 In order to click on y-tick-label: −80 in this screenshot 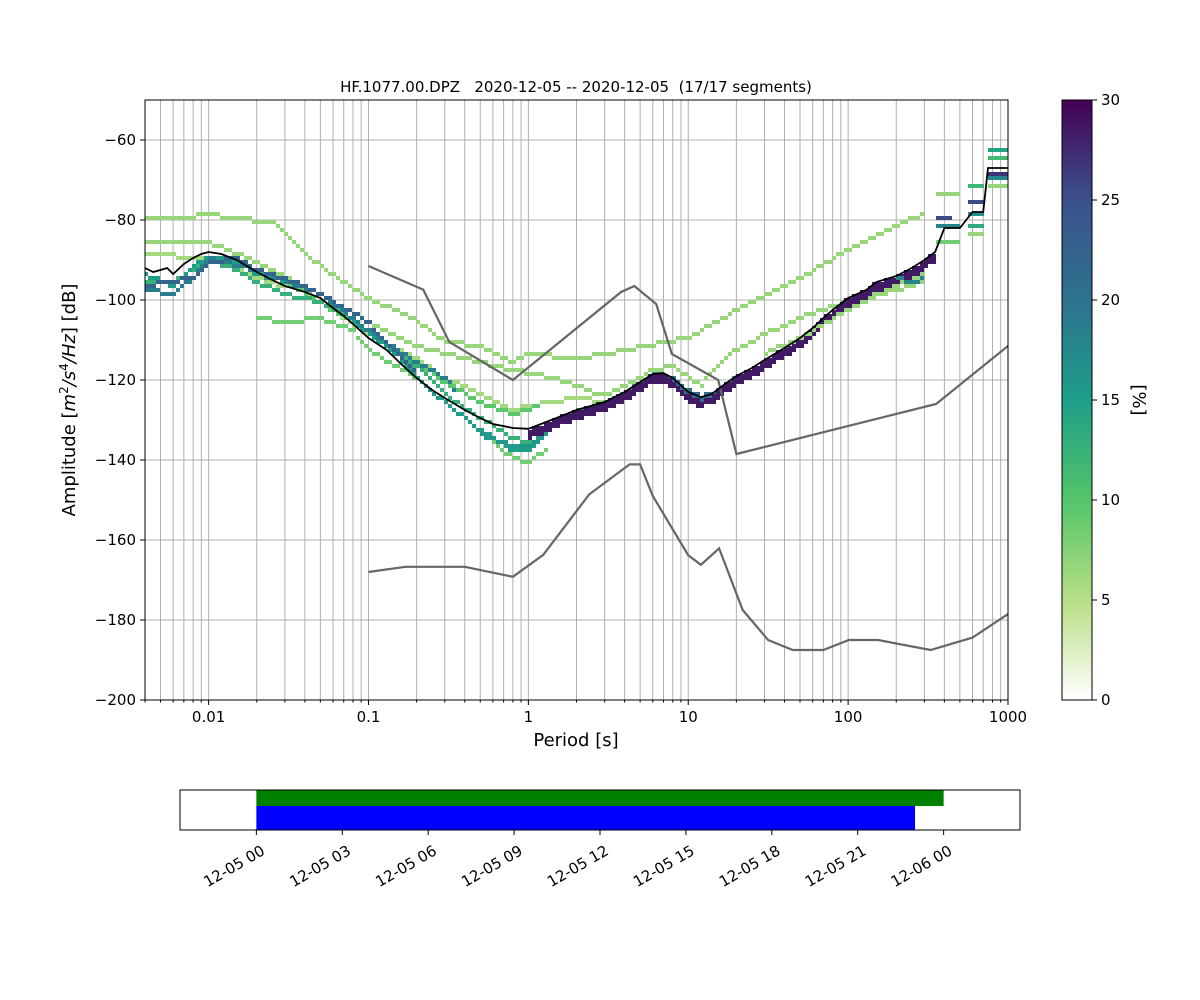, I will do `click(120, 220)`.